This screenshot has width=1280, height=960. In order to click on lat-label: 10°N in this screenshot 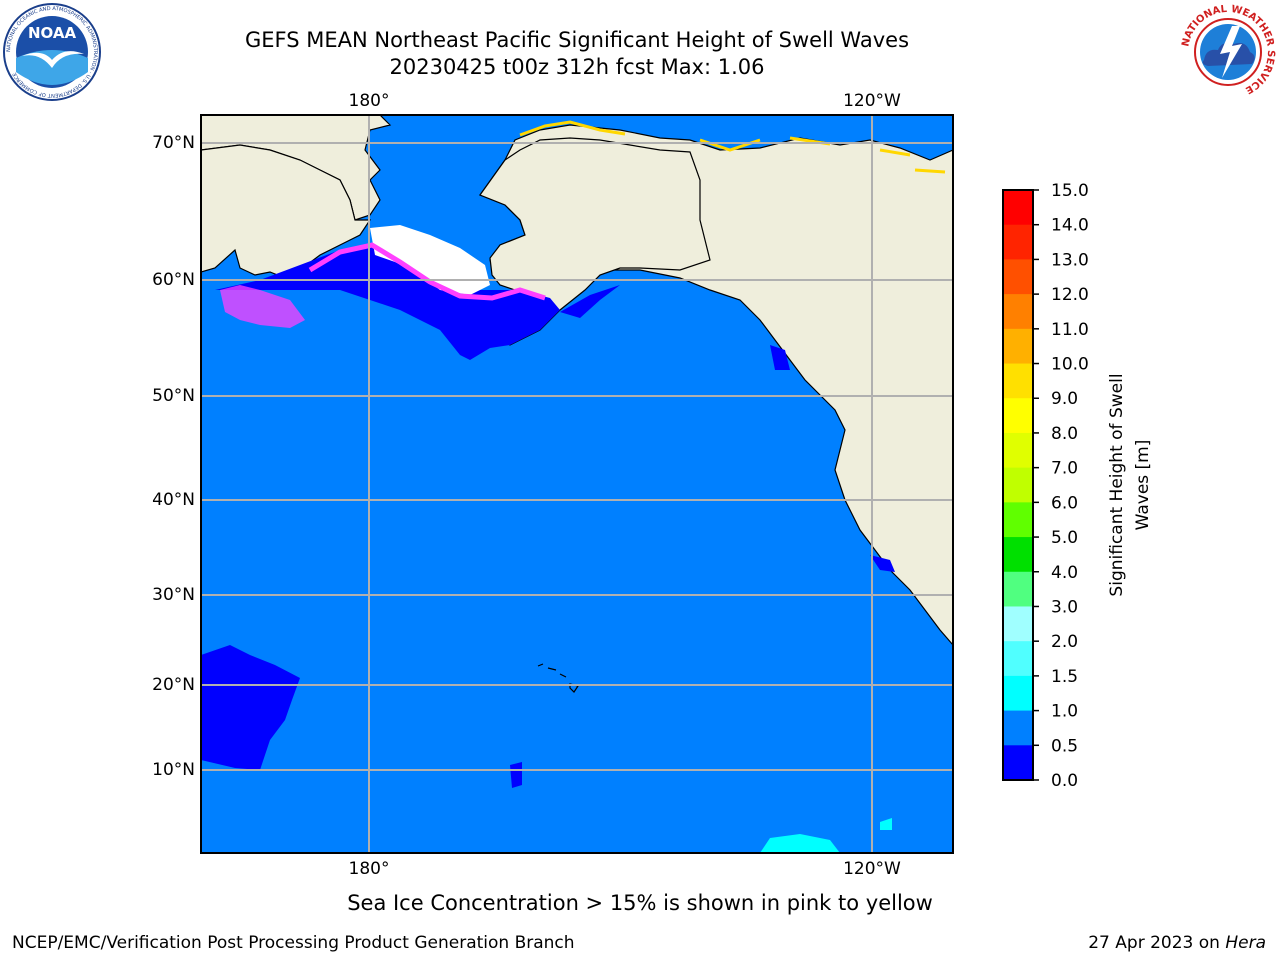, I will do `click(173, 770)`.